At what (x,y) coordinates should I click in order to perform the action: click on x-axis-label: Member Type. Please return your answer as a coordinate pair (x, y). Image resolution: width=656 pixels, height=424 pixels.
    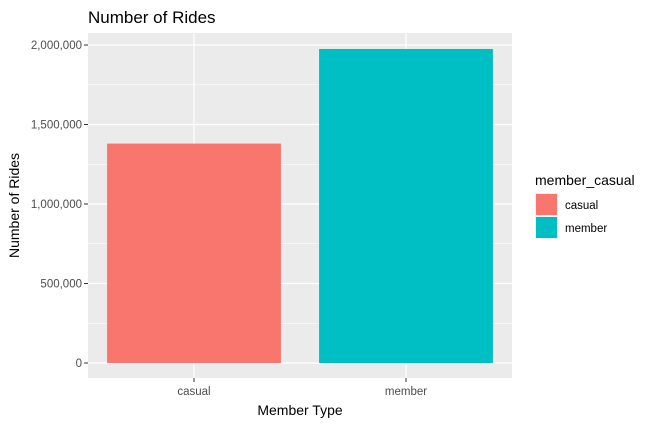
    Looking at the image, I should click on (300, 410).